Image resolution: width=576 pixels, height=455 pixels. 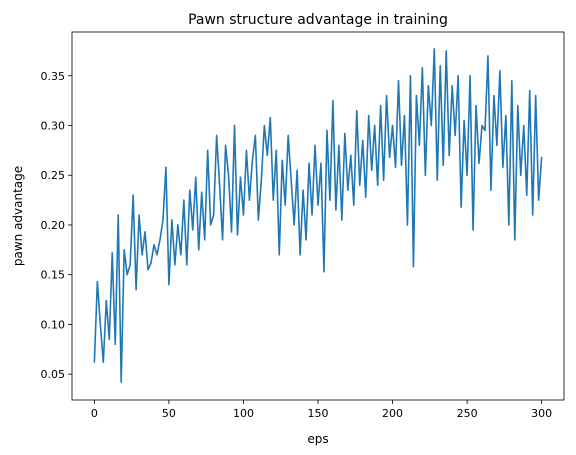 What do you see at coordinates (18, 216) in the screenshot?
I see `y-axis-label: pawn advantage` at bounding box center [18, 216].